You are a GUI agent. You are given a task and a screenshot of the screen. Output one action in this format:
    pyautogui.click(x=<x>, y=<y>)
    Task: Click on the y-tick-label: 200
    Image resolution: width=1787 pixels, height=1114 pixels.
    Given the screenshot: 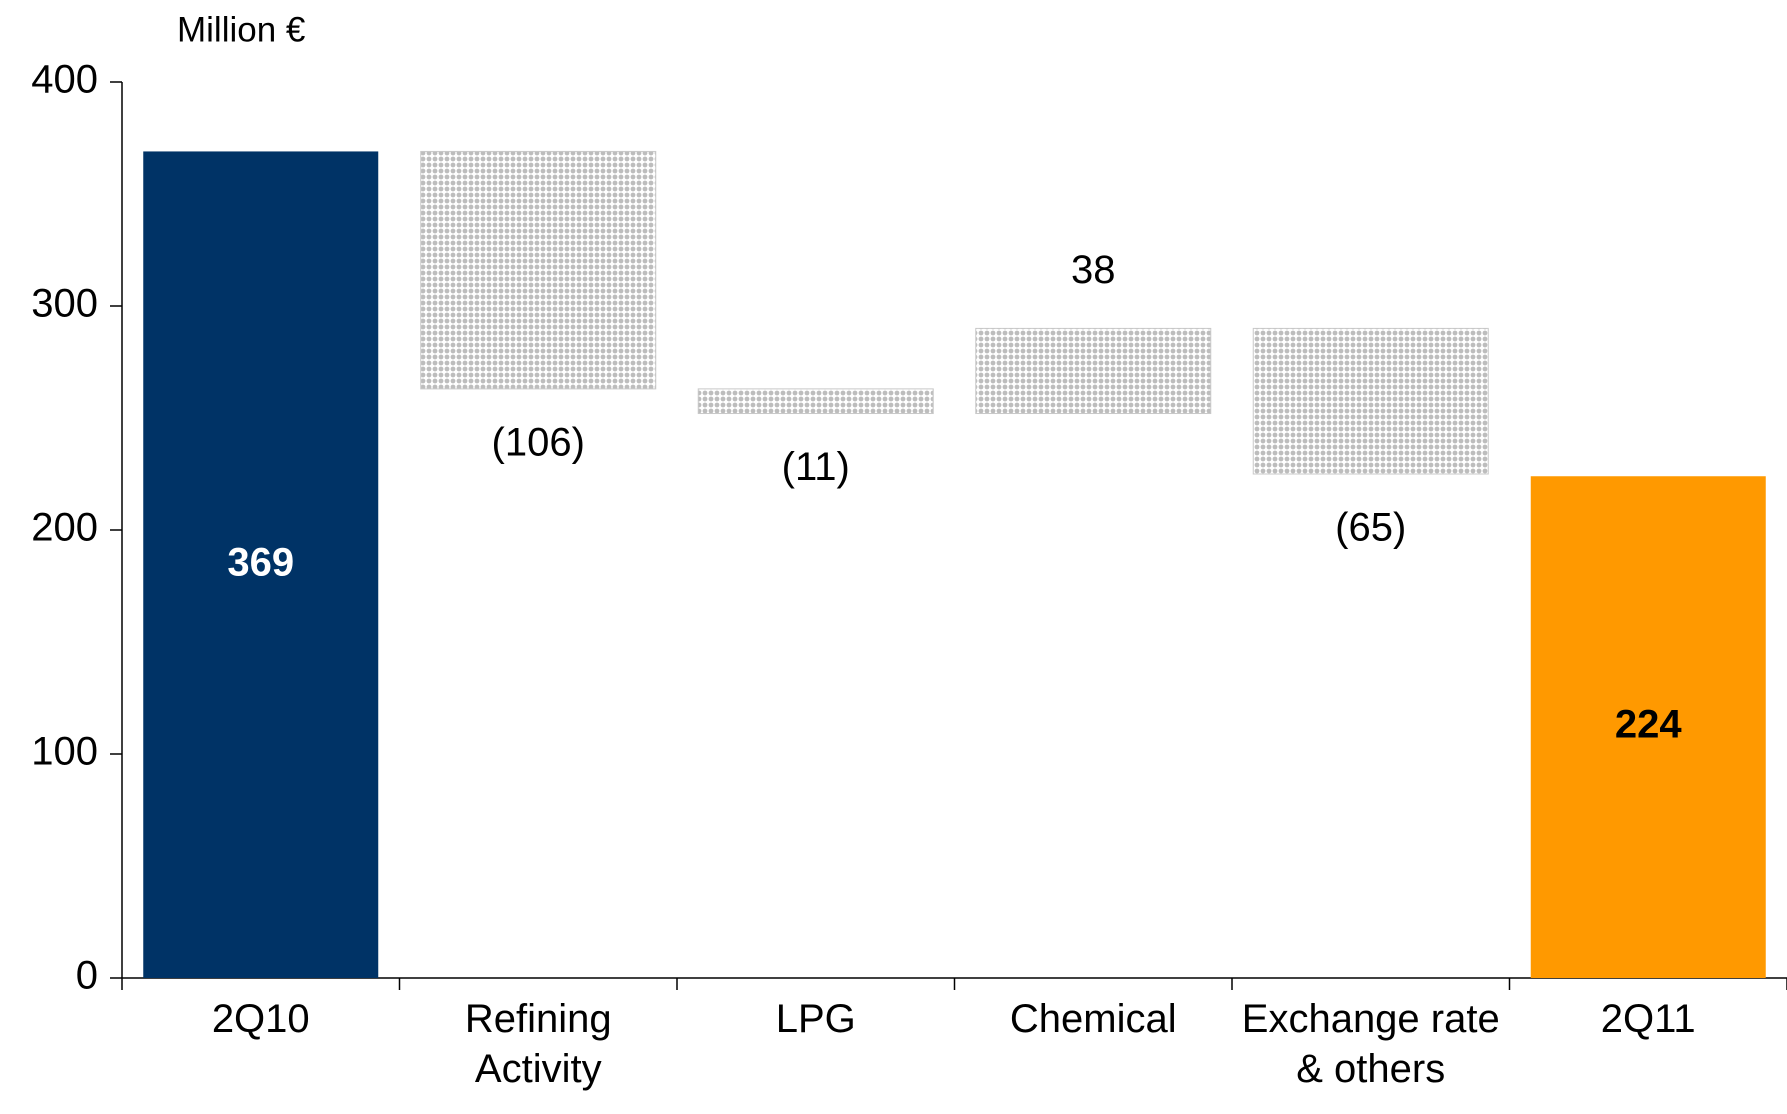 What is the action you would take?
    pyautogui.click(x=64, y=528)
    